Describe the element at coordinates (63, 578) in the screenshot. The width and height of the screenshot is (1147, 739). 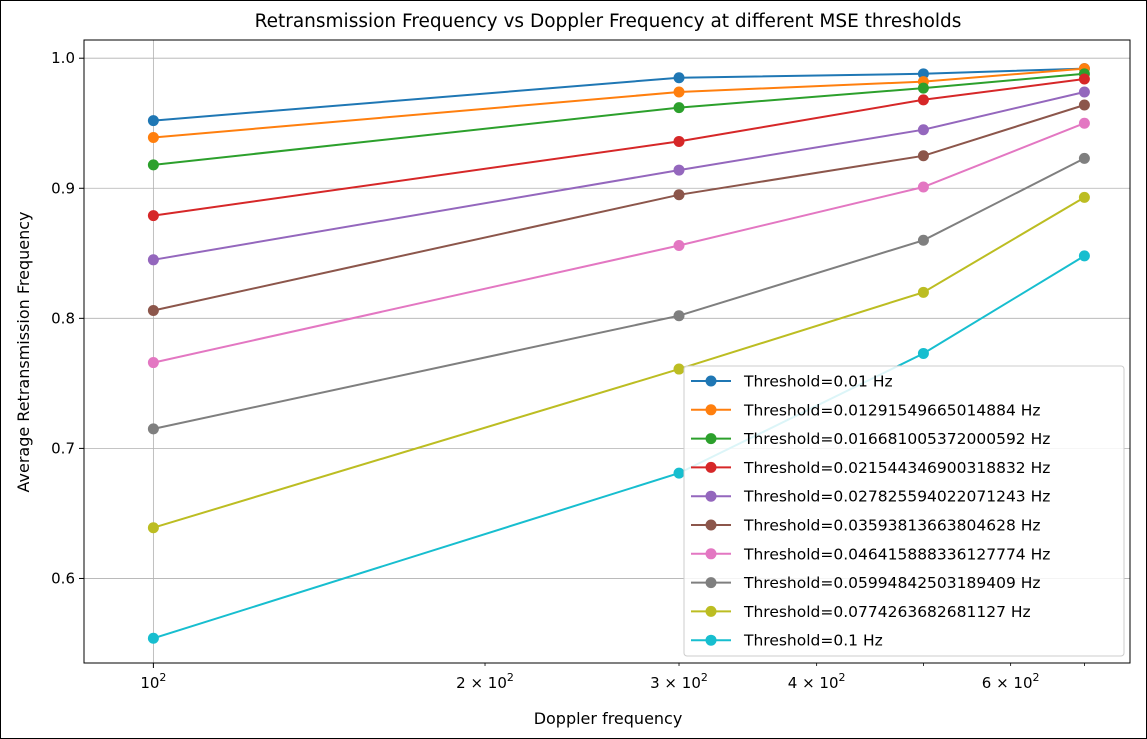
I see `y-tick-label: 0.6` at that location.